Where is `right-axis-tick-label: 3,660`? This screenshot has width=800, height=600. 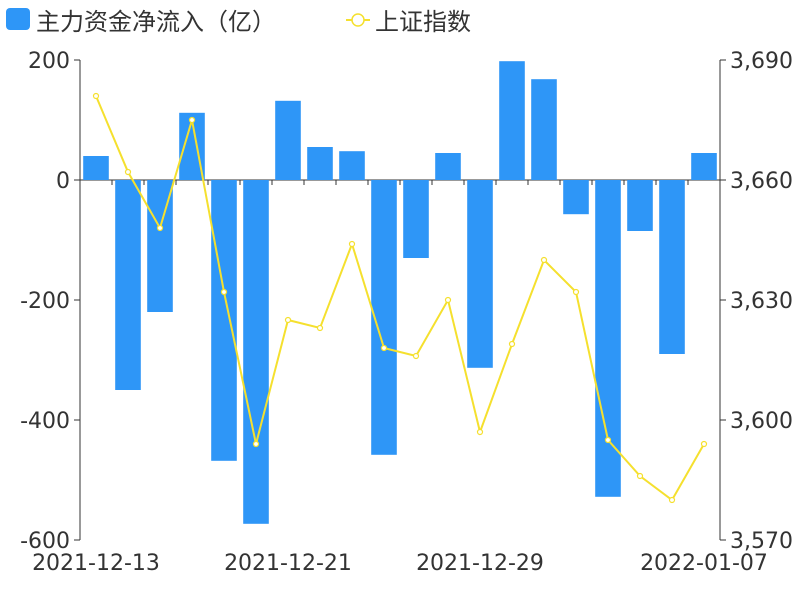 right-axis-tick-label: 3,660 is located at coordinates (761, 181).